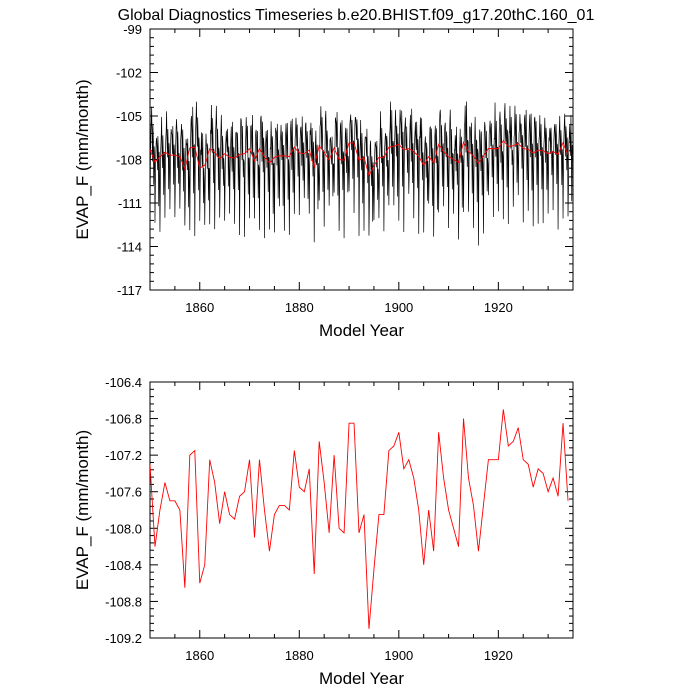 The image size is (700, 700). Describe the element at coordinates (123, 419) in the screenshot. I see `y-tick-label: -106.8` at that location.